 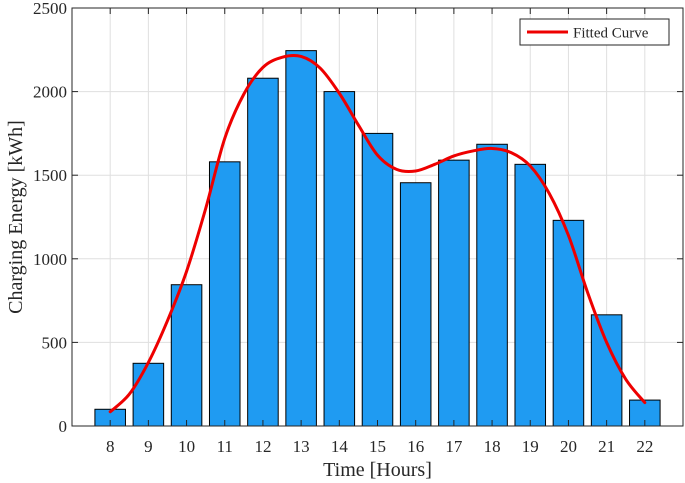 What do you see at coordinates (611, 34) in the screenshot?
I see `legend-label-fitted-curve: Fitted Curve` at bounding box center [611, 34].